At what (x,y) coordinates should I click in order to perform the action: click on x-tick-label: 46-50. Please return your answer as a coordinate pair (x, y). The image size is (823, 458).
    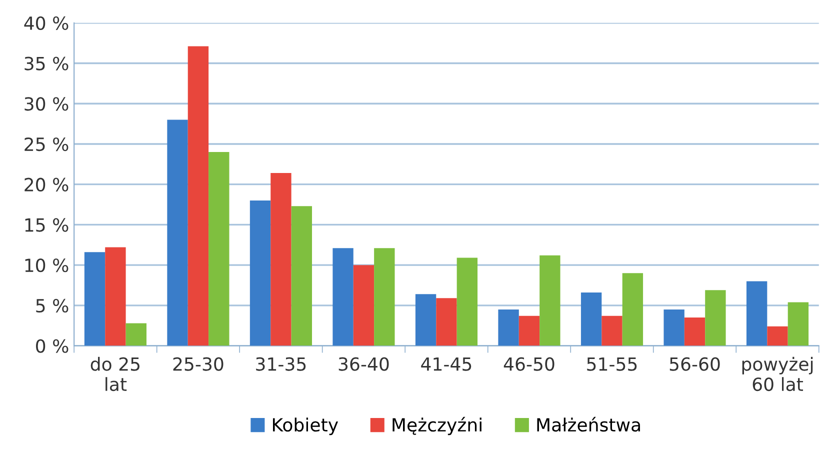
    Looking at the image, I should click on (529, 364).